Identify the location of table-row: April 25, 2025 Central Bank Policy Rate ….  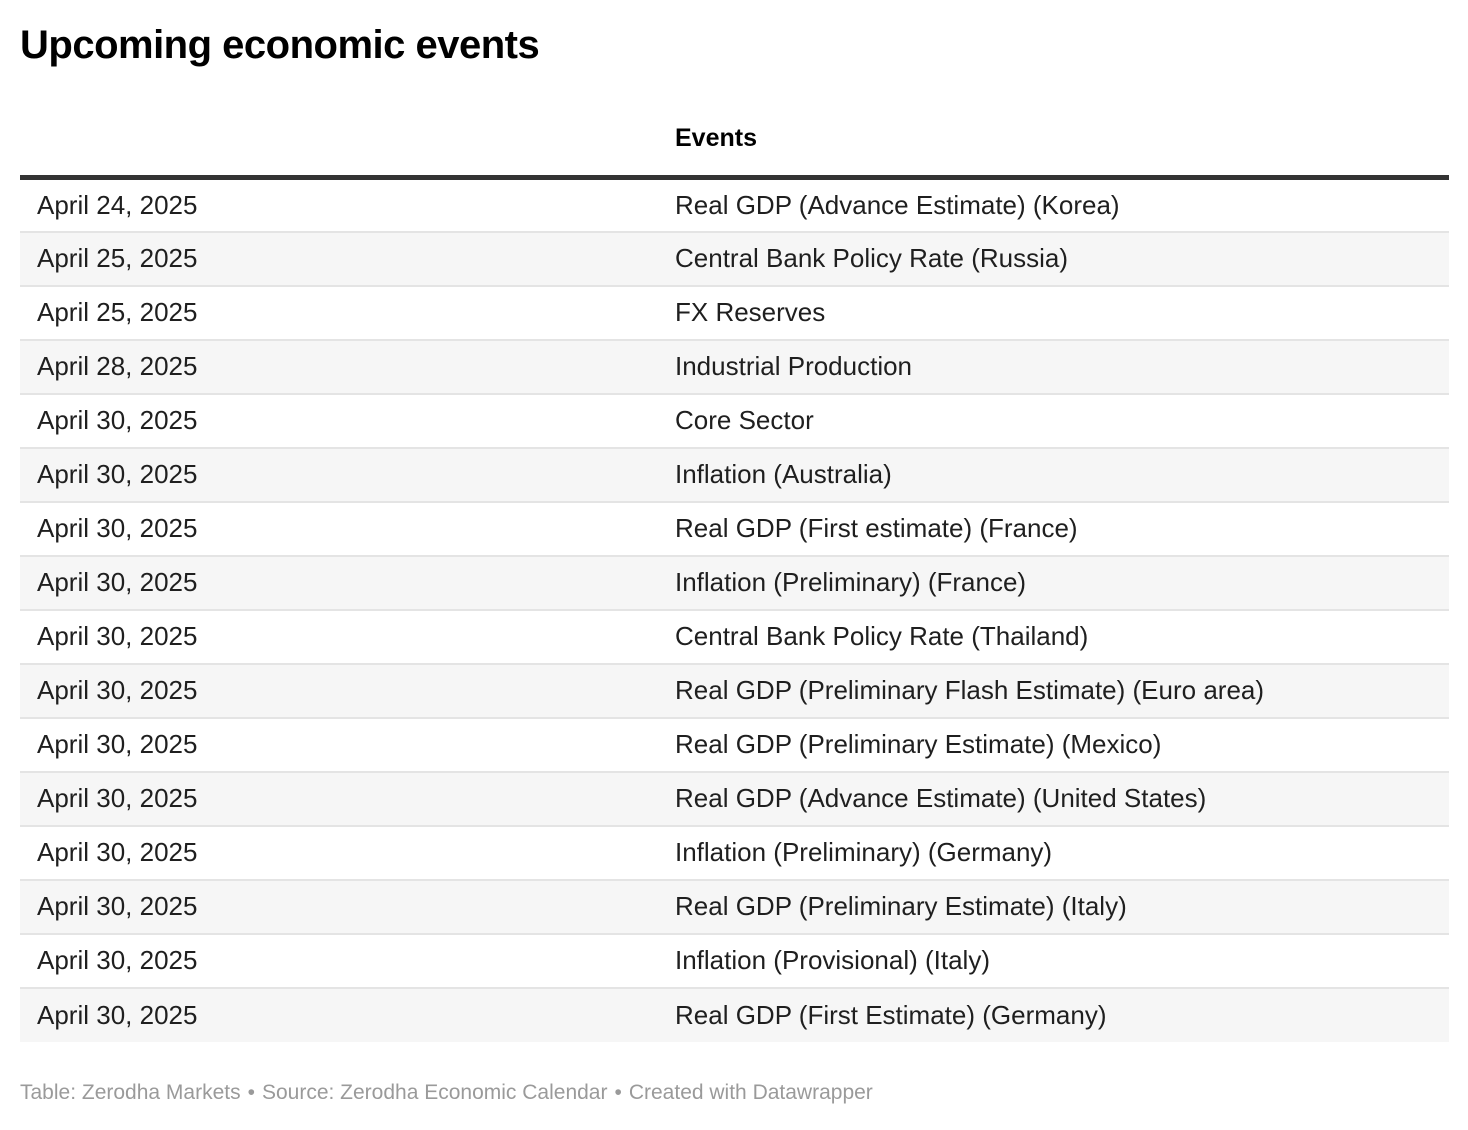
(734, 258).